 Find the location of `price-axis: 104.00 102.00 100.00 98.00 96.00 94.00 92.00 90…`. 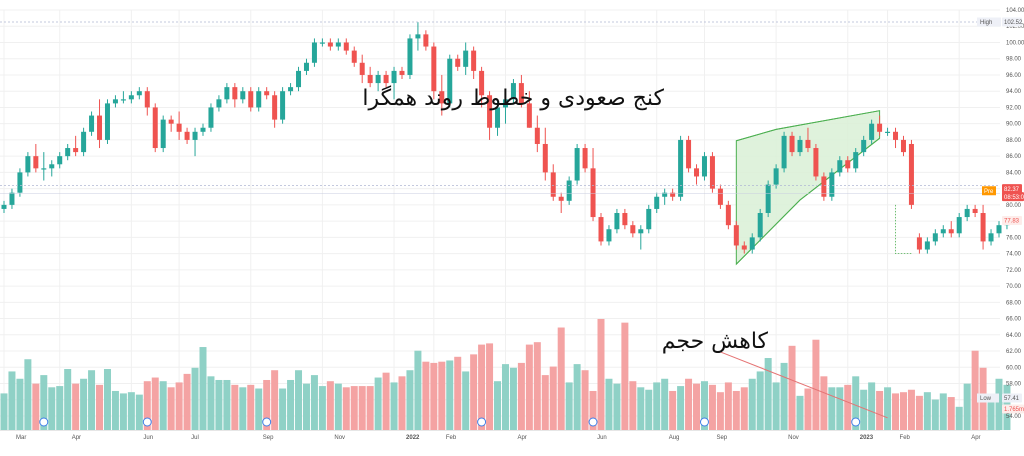

price-axis: 104.00 102.00 100.00 98.00 96.00 94.00 92.00 90… is located at coordinates (1015, 214).